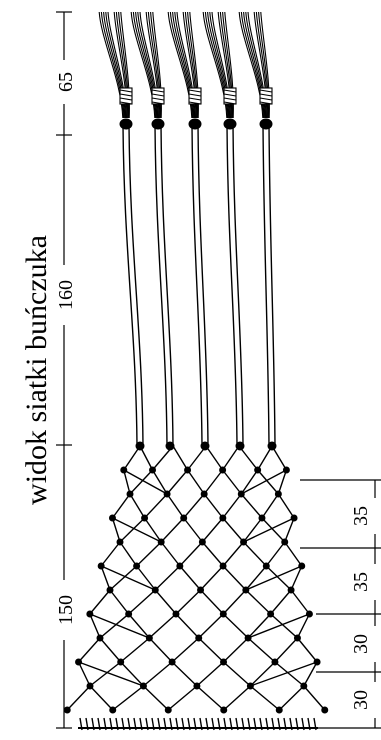 Image resolution: width=381 pixels, height=740 pixels. I want to click on dim-150: 150, so click(66, 610).